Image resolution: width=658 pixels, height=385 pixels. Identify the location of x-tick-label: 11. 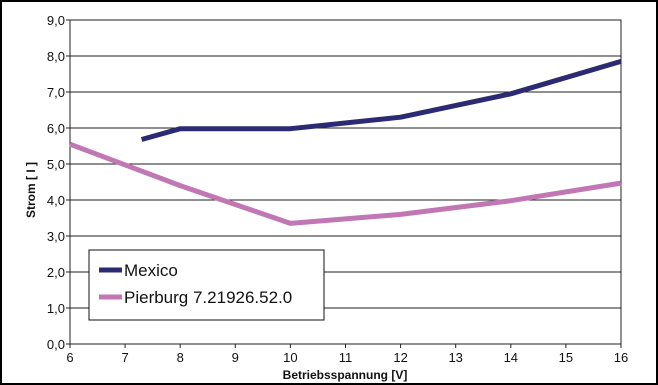
(346, 357).